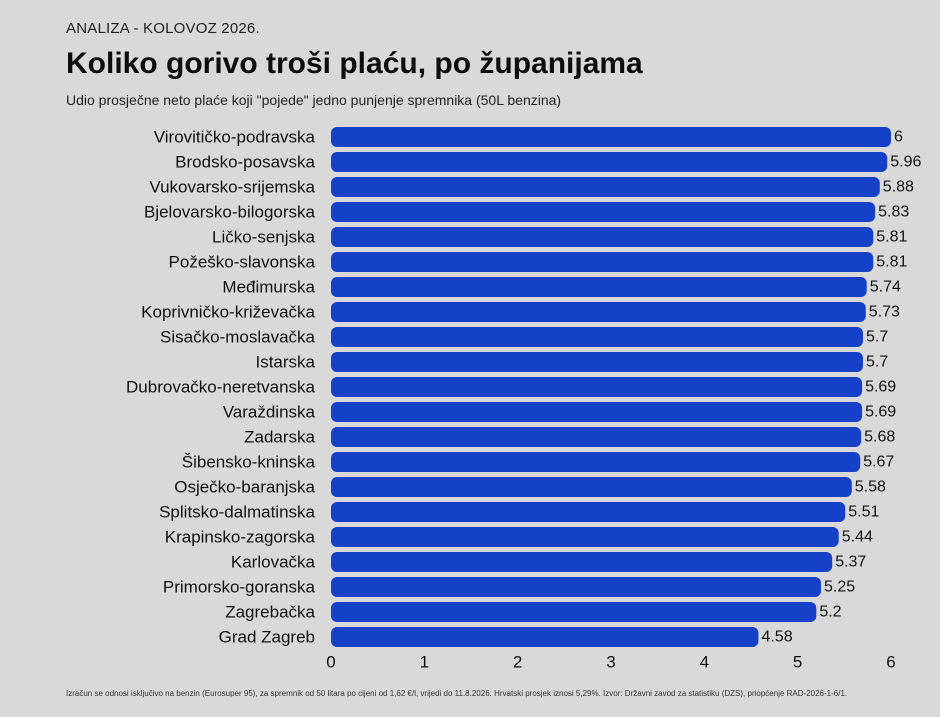 The image size is (940, 717). What do you see at coordinates (885, 287) in the screenshot?
I see `value-label: 5.74` at bounding box center [885, 287].